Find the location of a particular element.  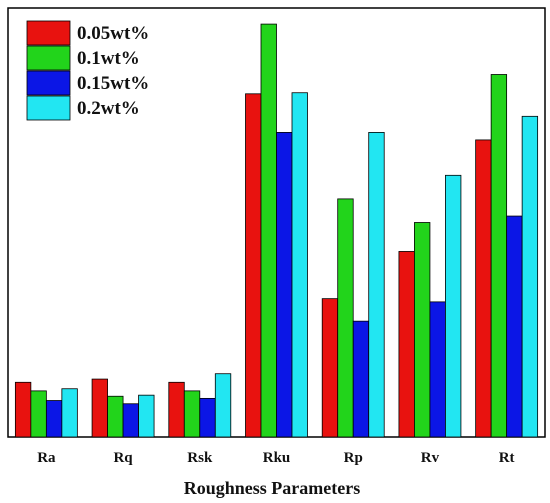

x-tick-label-rsk: Rsk is located at coordinates (200, 458).